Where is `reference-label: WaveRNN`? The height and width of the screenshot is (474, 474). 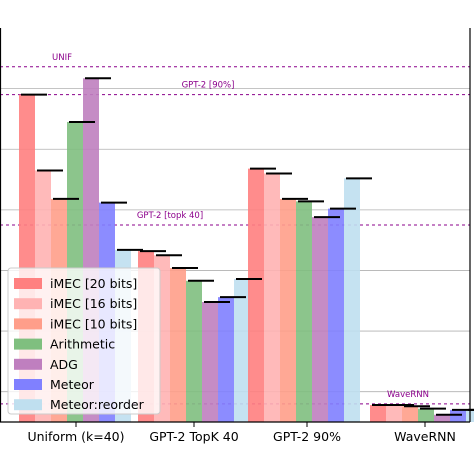
reference-label: WaveRNN is located at coordinates (408, 395).